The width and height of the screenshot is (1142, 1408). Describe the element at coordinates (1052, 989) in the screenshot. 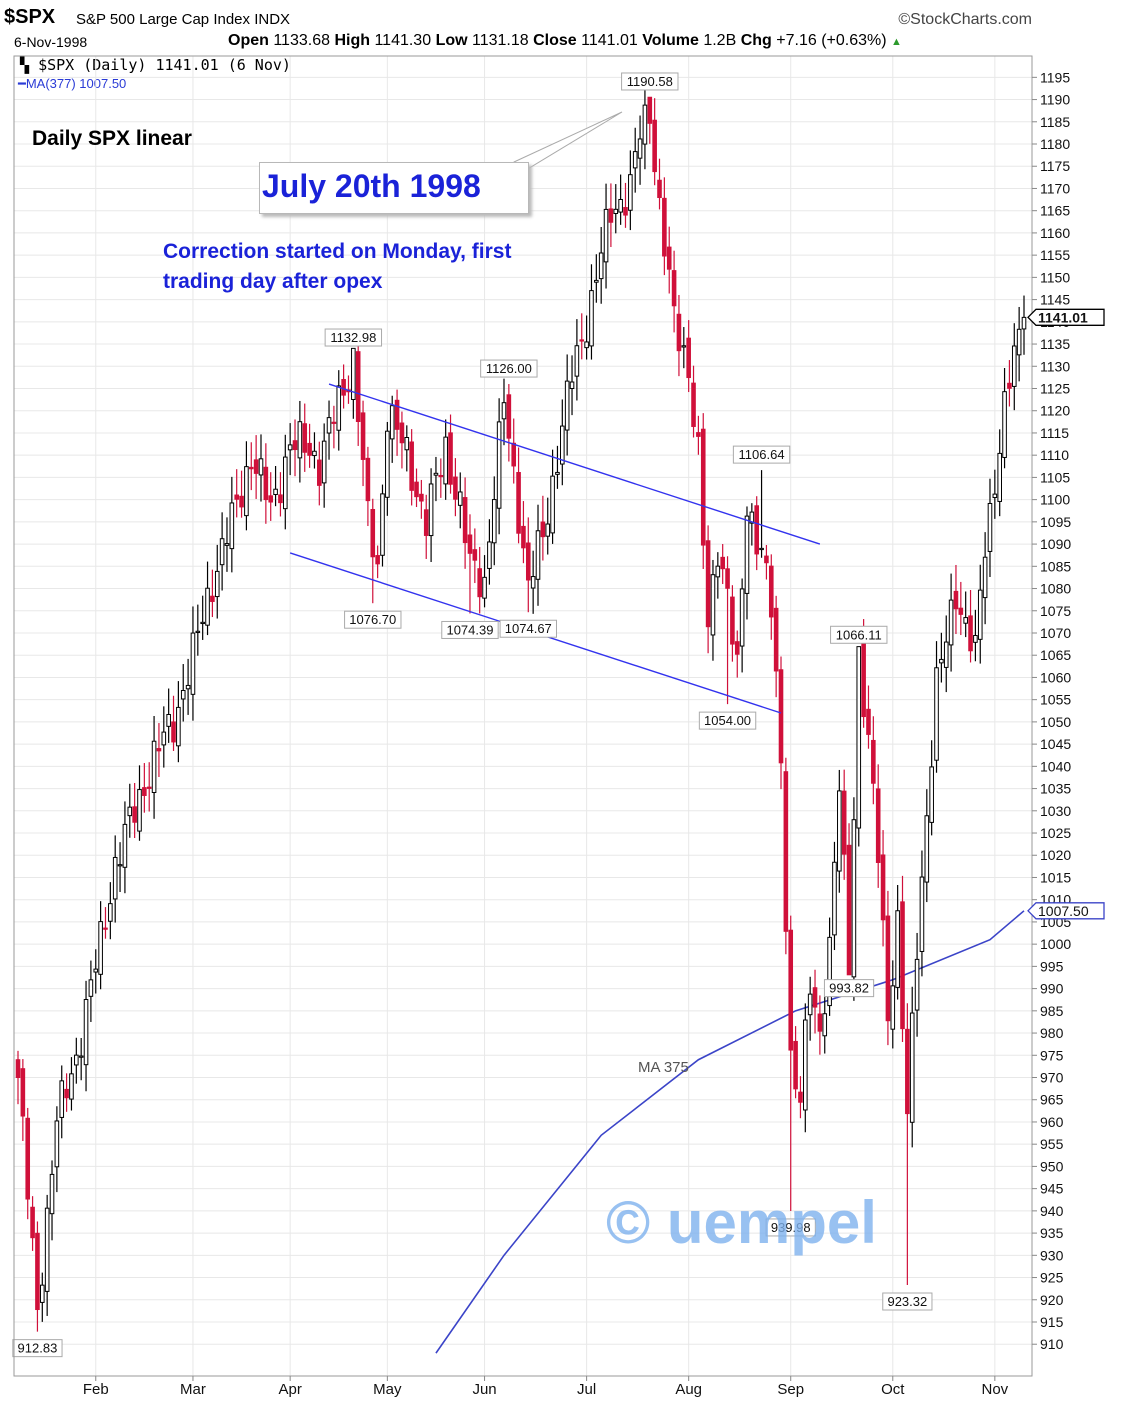

I see `y-tick-label: 990` at that location.